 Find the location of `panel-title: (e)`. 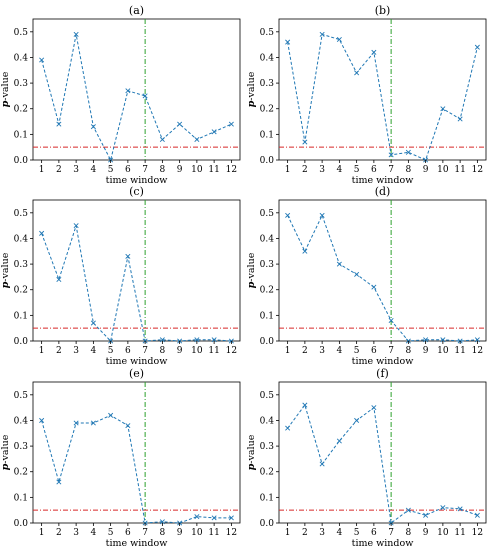

panel-title: (e) is located at coordinates (136, 373).